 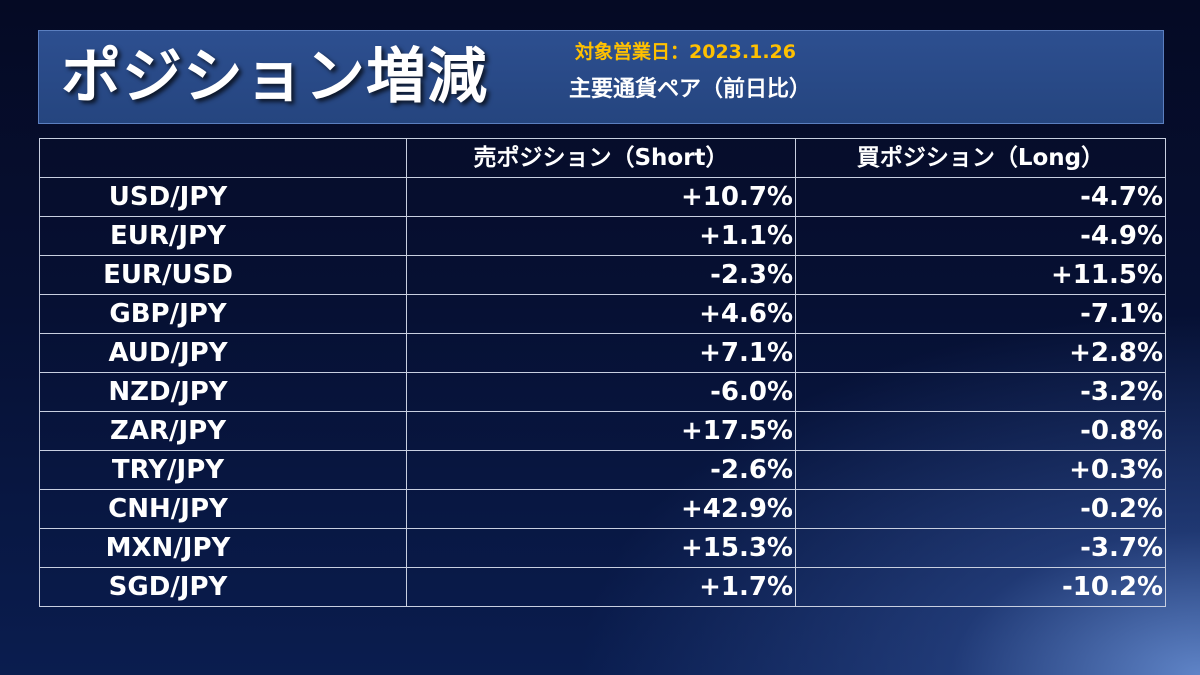 I want to click on long-change: -3.7%, so click(x=980, y=548).